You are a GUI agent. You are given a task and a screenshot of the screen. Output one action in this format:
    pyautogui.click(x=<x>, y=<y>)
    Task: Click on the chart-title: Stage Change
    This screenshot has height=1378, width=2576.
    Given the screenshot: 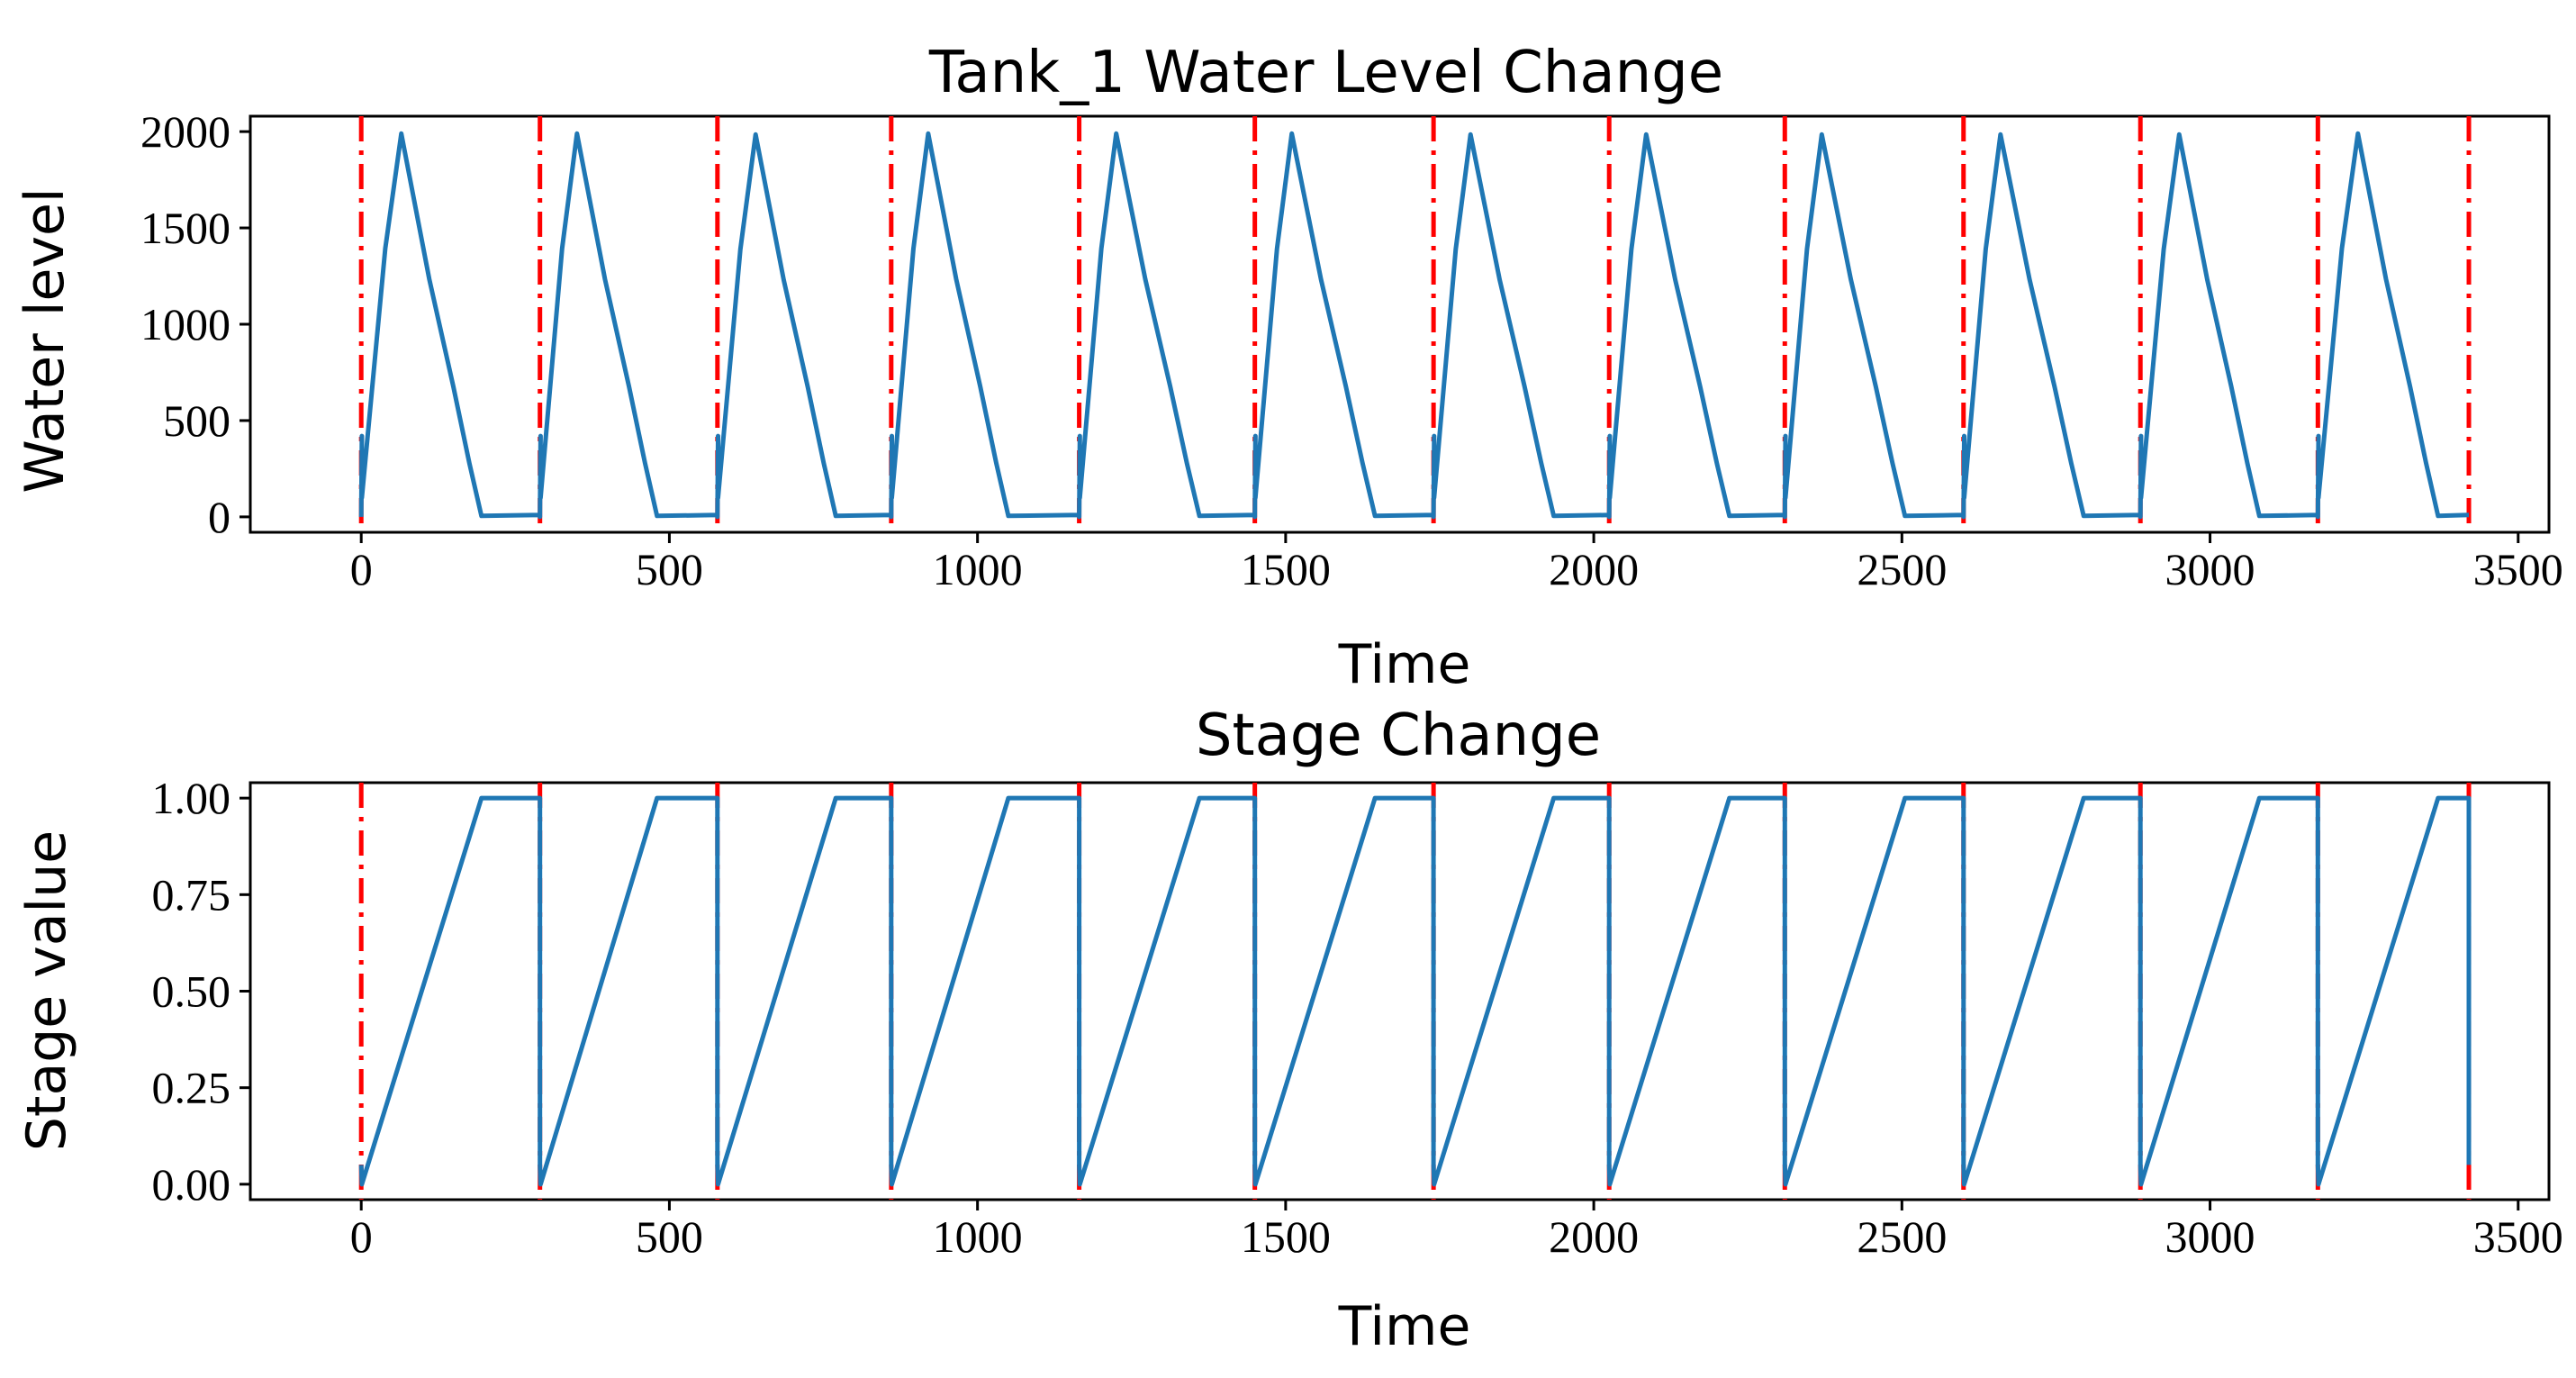 What is the action you would take?
    pyautogui.click(x=1398, y=736)
    